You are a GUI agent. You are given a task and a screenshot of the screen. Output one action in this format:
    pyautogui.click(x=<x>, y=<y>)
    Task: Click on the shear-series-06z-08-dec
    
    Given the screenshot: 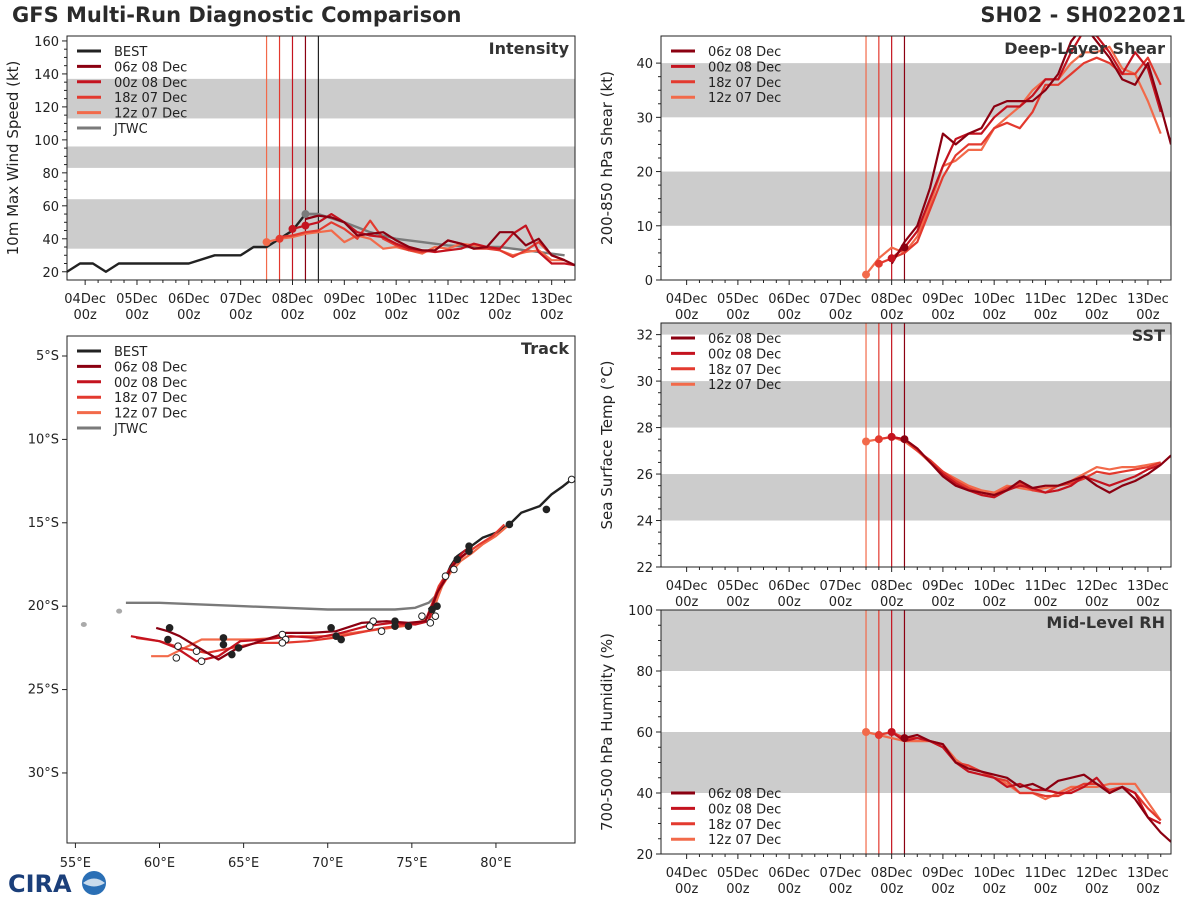 What is the action you would take?
    pyautogui.click(x=1030, y=150)
    